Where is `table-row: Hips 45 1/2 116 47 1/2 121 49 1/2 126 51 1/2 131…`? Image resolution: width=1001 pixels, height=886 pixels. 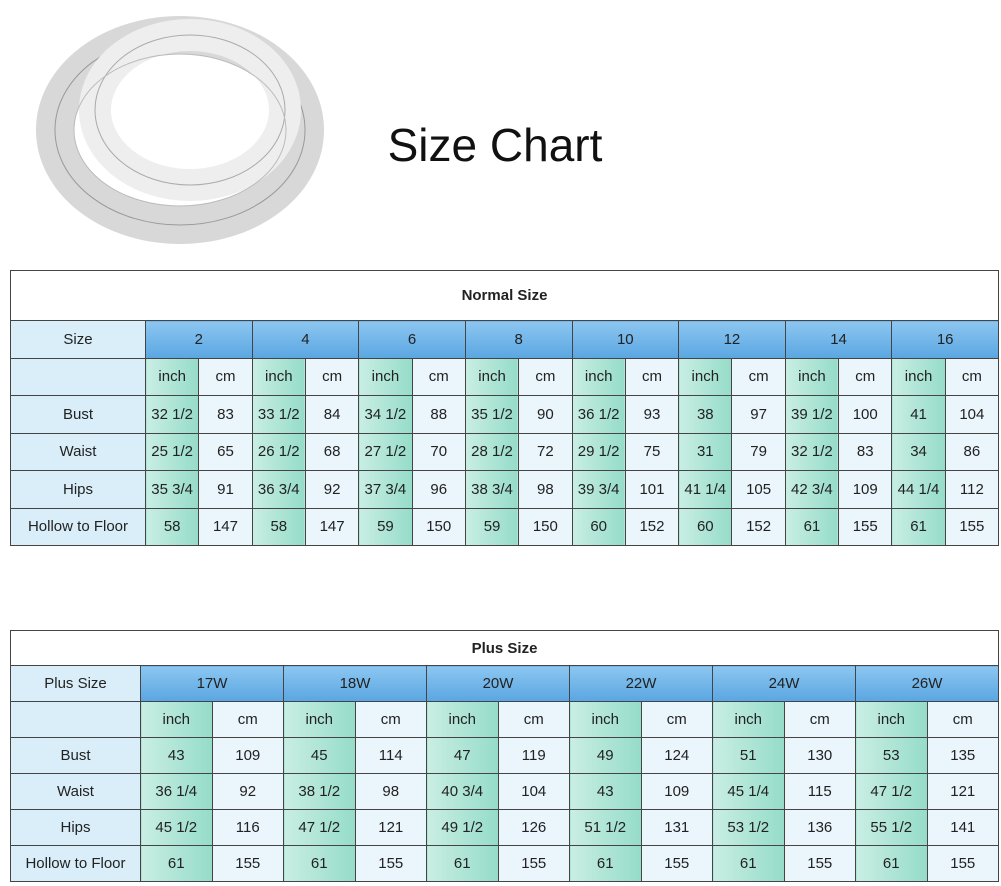 table-row: Hips 45 1/2 116 47 1/2 121 49 1/2 126 51 1/2 131… is located at coordinates (505, 827).